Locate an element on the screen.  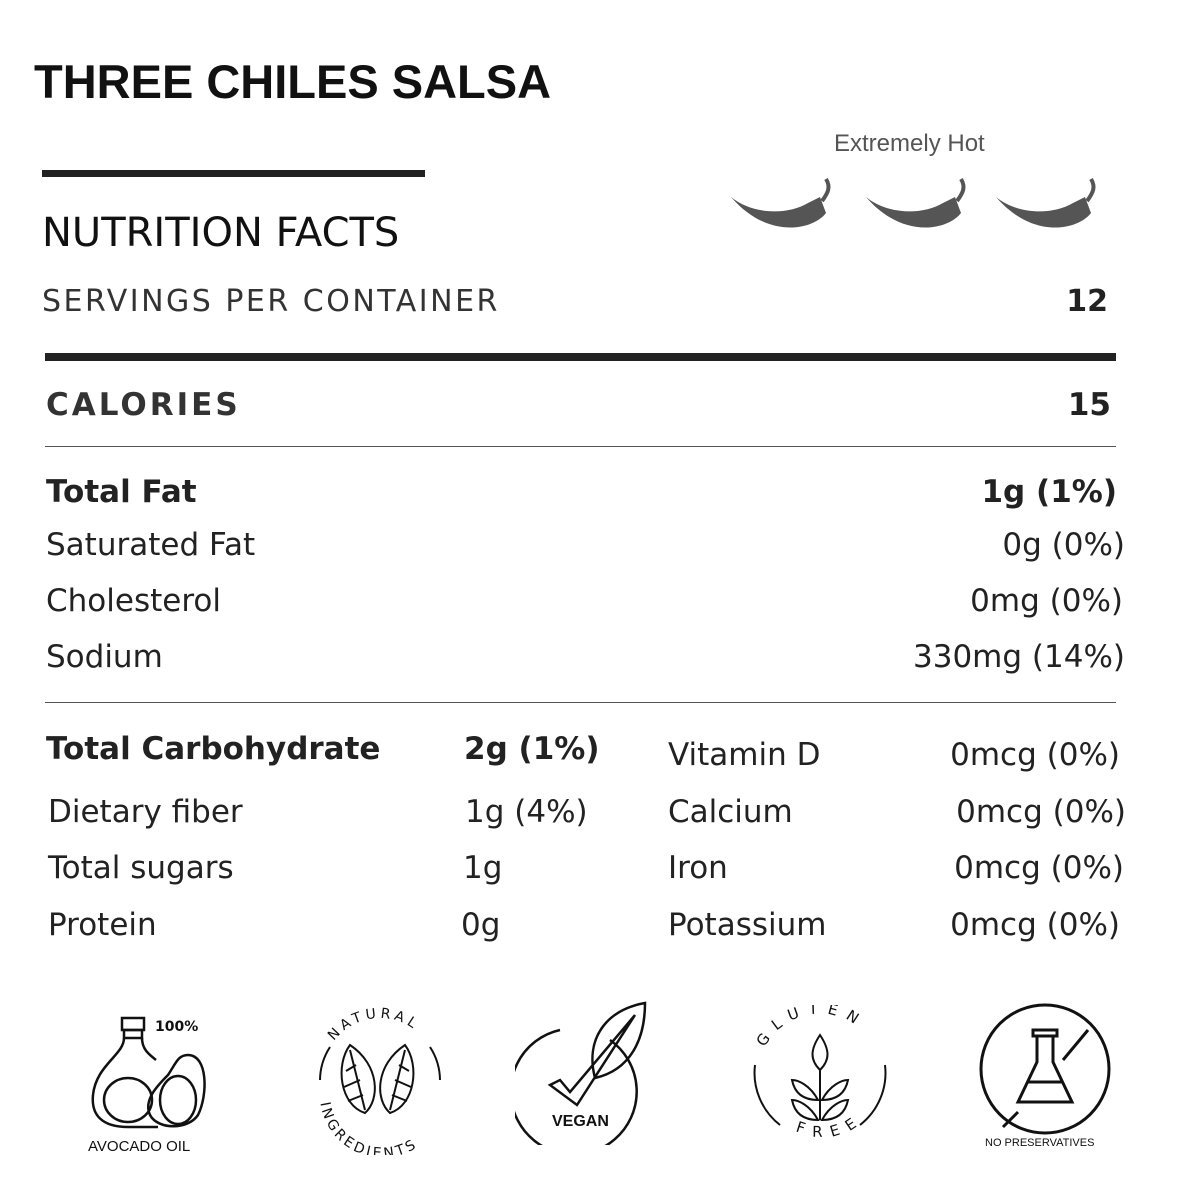
ingredients-text: INGREDIENTS is located at coordinates (366, 1128).